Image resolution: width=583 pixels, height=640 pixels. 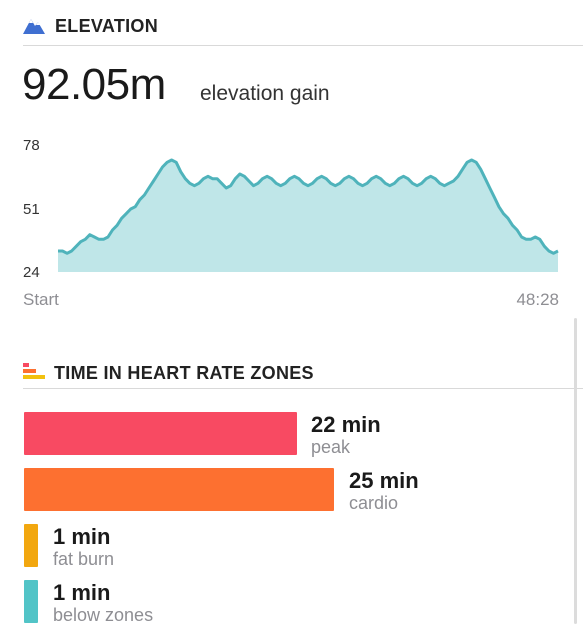 I want to click on y-tick-bottom: 24, so click(x=31, y=272).